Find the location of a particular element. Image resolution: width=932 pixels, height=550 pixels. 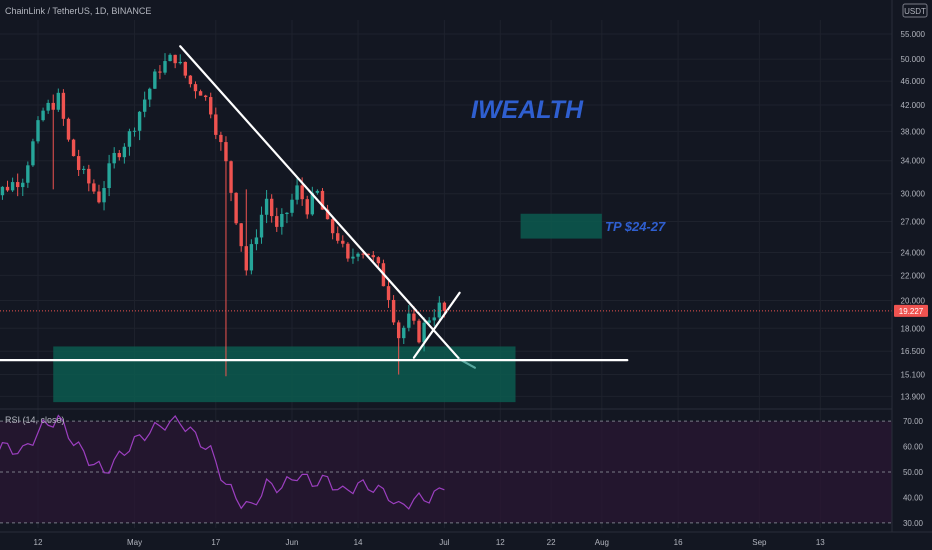

y-tick-label: 13.900 is located at coordinates (913, 396).